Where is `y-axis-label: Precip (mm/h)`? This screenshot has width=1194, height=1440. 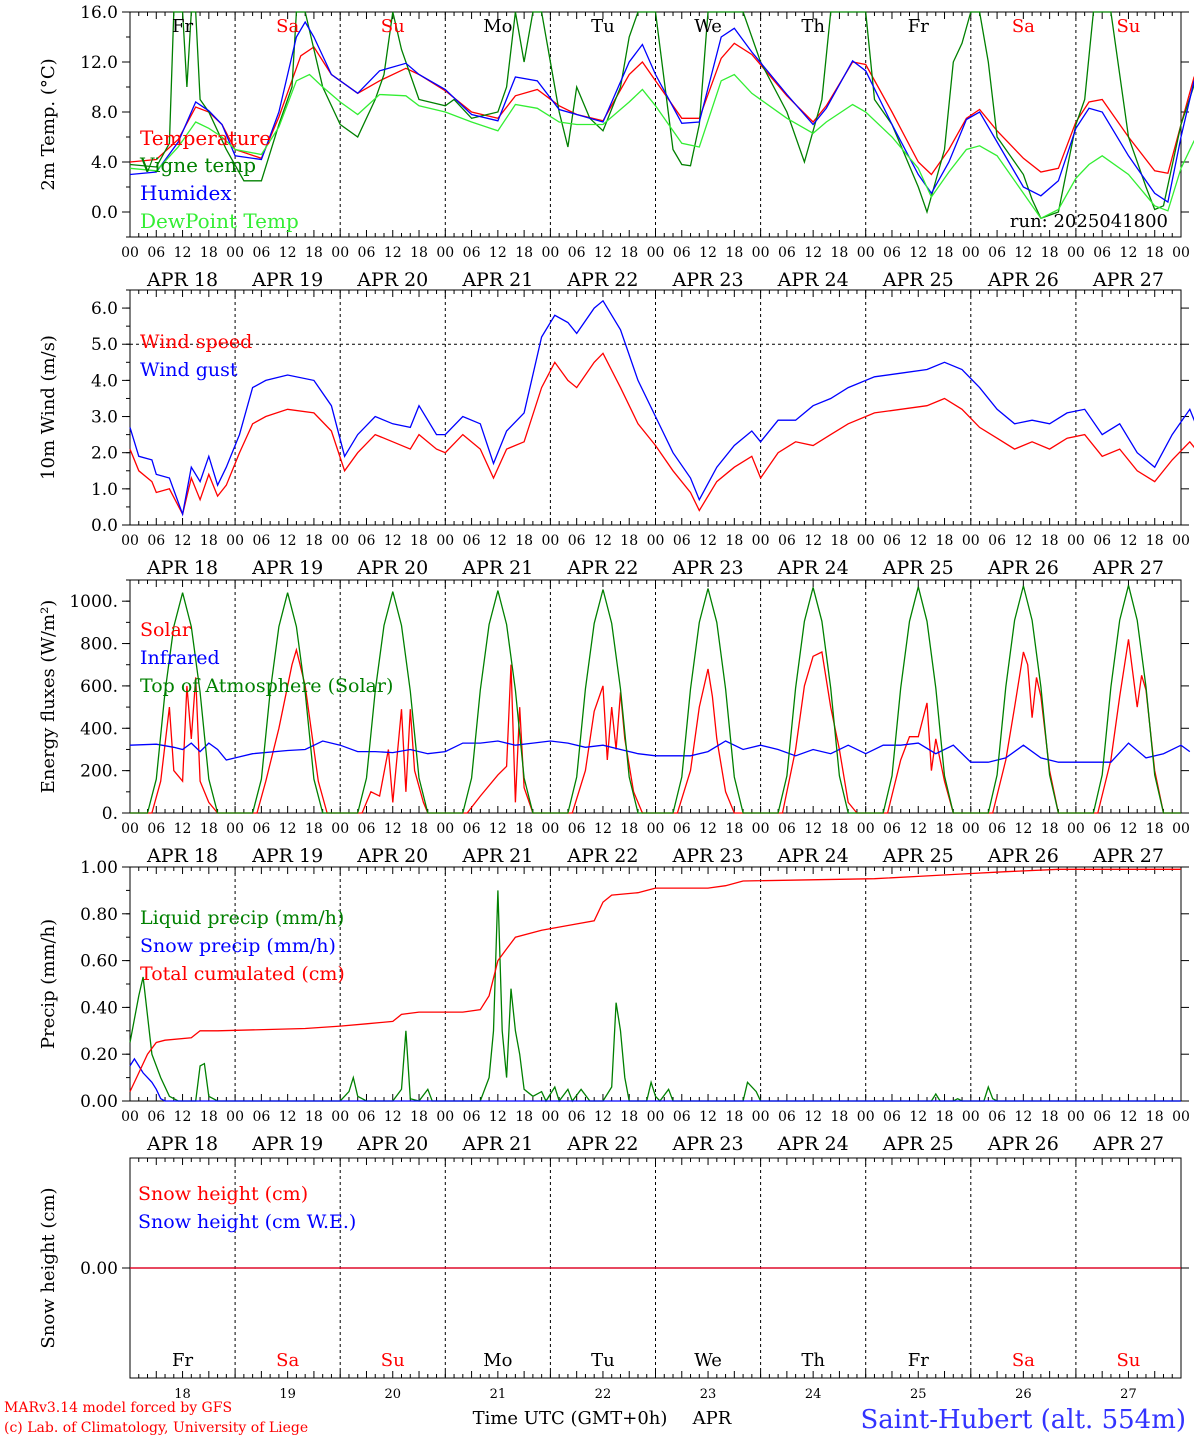 y-axis-label: Precip (mm/h) is located at coordinates (48, 984).